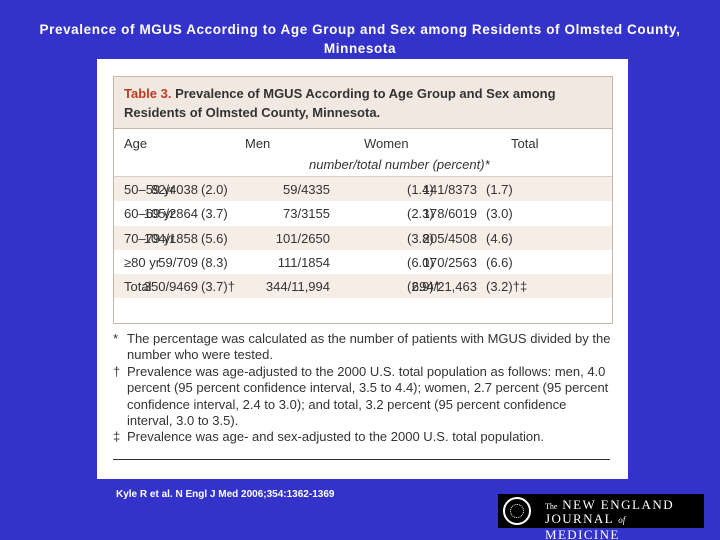  What do you see at coordinates (622, 520) in the screenshot?
I see `nejm-of: of` at bounding box center [622, 520].